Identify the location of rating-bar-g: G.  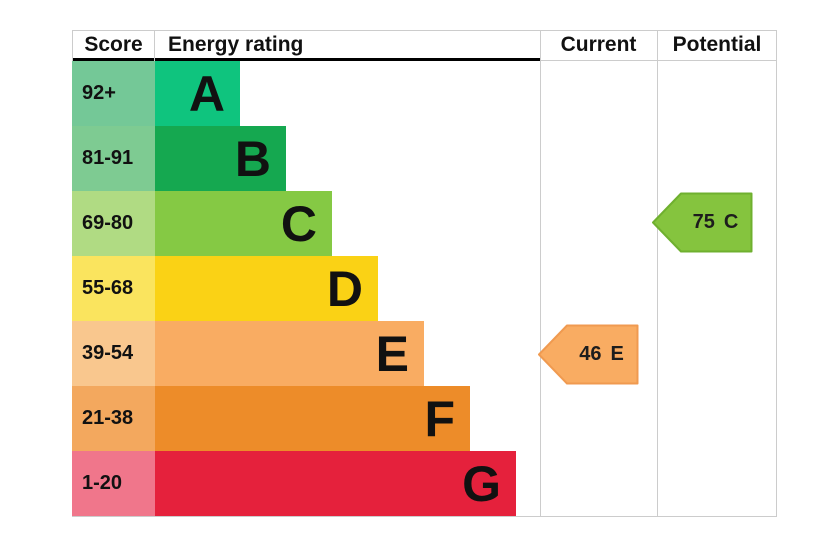
(335, 483).